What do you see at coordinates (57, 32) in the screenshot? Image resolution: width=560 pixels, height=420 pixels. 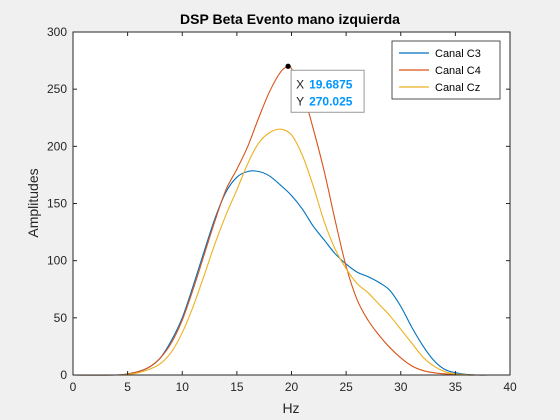 I see `y-tick-label: 300` at bounding box center [57, 32].